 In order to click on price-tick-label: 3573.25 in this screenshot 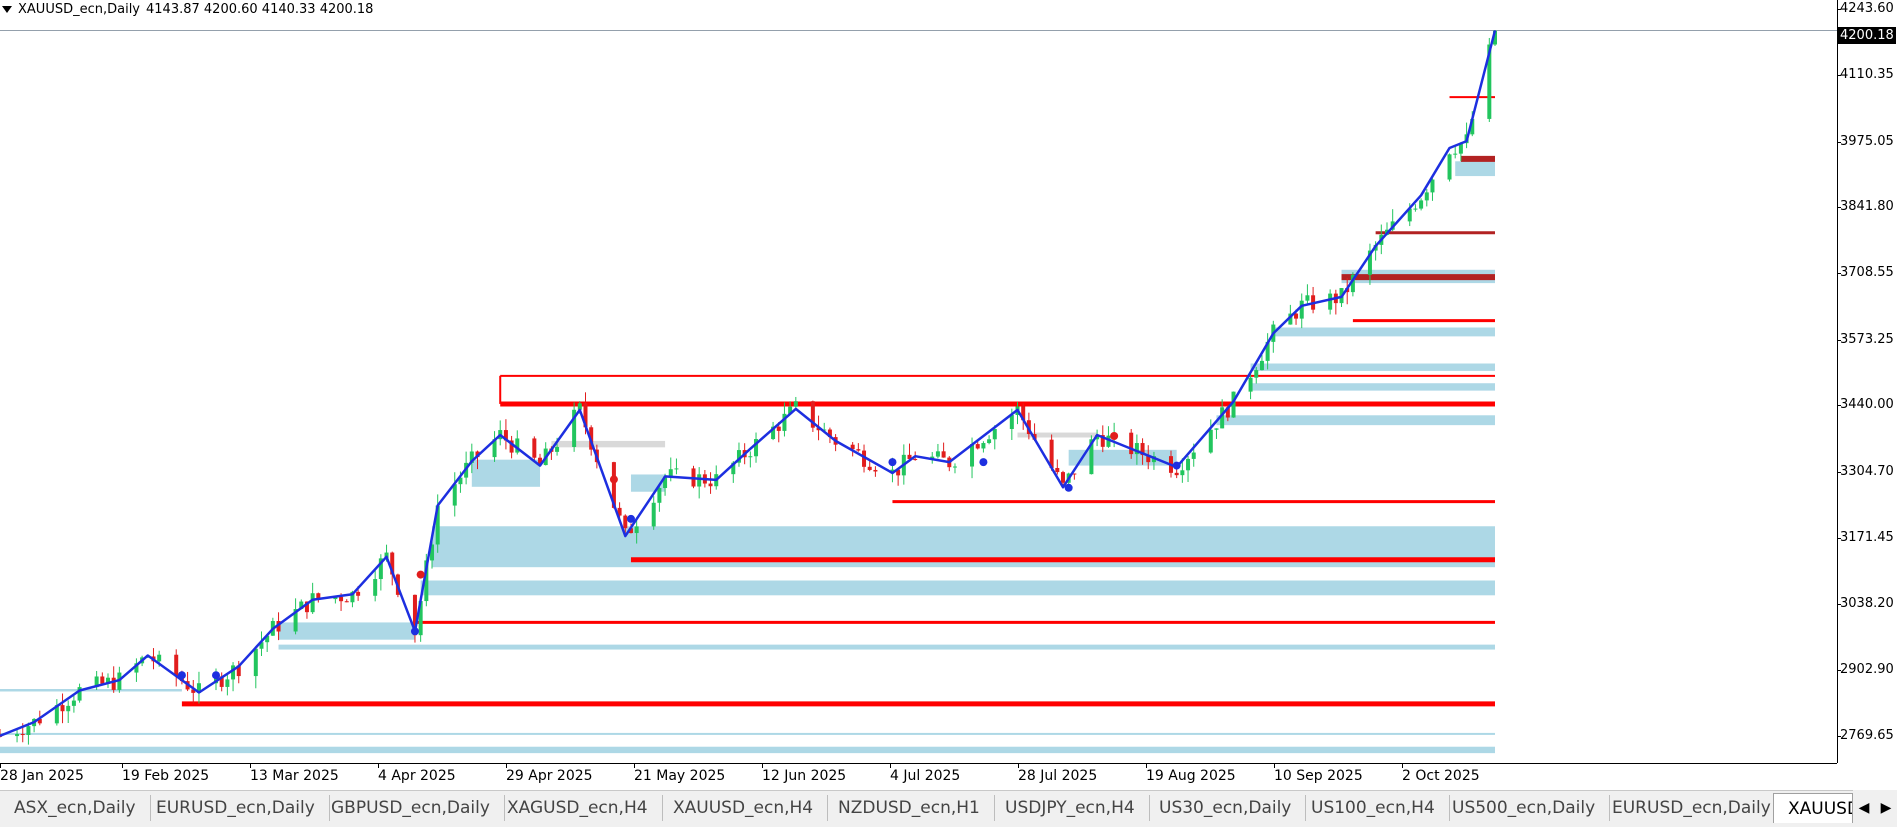, I will do `click(1865, 339)`.